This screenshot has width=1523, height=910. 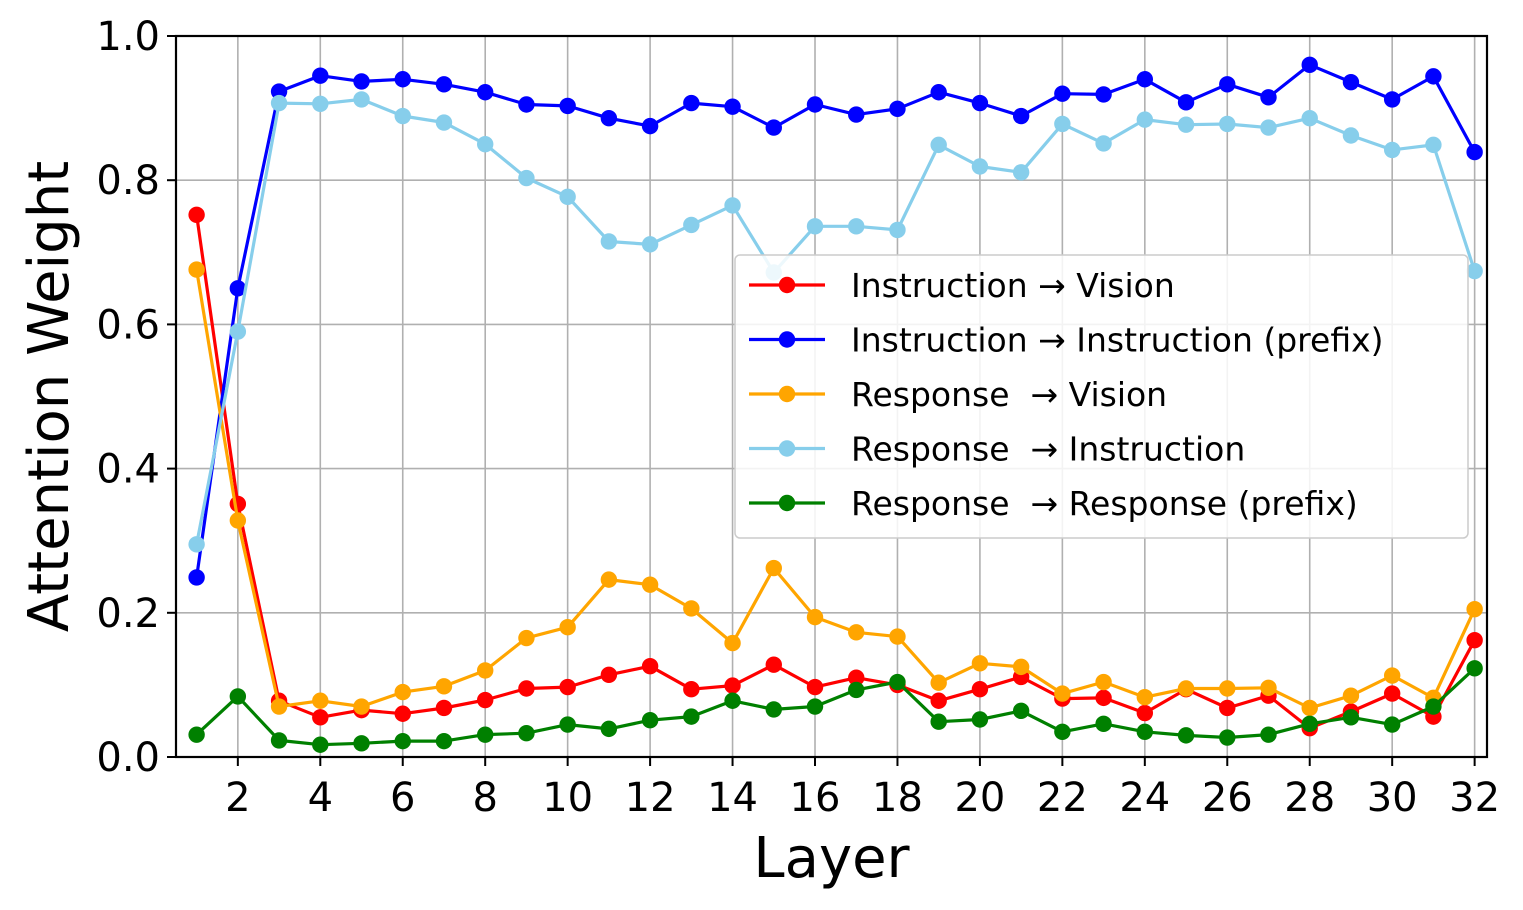 I want to click on x-tick-label: 6, so click(x=402, y=798).